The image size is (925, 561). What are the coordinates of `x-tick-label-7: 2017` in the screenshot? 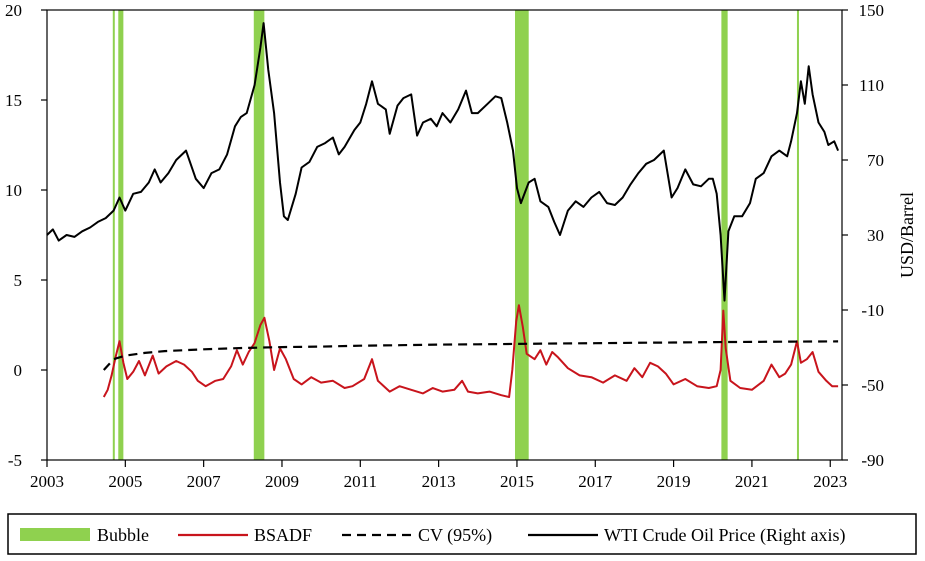 It's located at (595, 481).